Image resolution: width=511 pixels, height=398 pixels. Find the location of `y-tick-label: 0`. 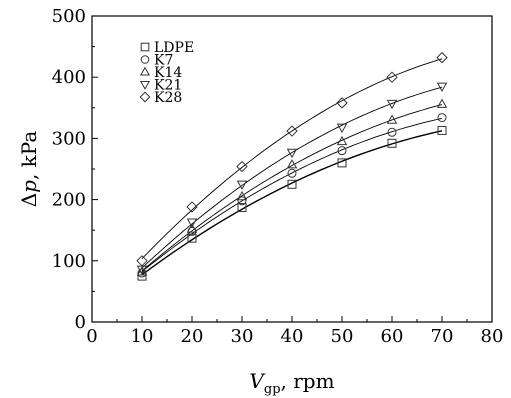

y-tick-label: 0 is located at coordinates (80, 322).